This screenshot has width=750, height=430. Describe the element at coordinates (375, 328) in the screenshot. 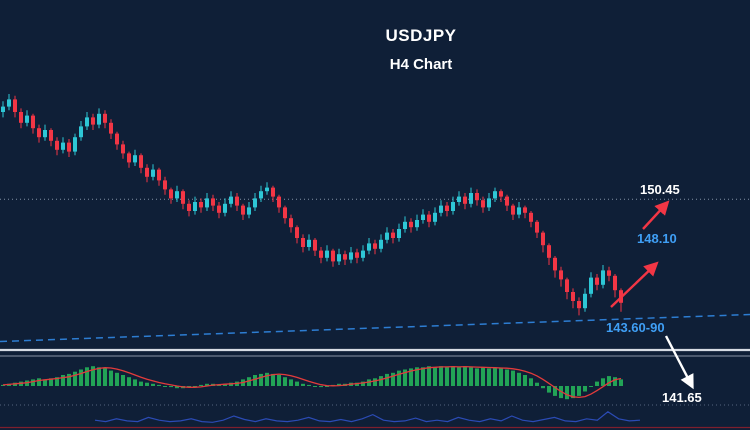

I see `trendline-layer` at that location.